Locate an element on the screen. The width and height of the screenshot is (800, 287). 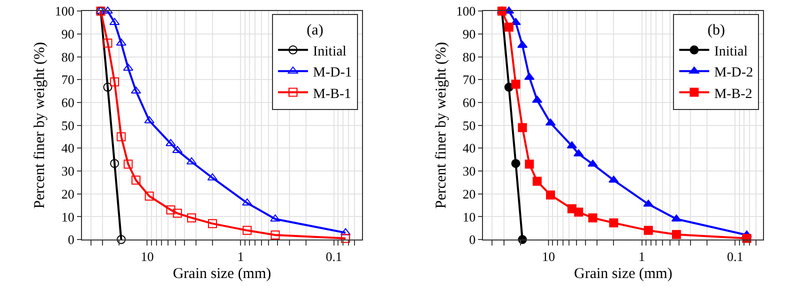
legend-title: (a) is located at coordinates (315, 30).